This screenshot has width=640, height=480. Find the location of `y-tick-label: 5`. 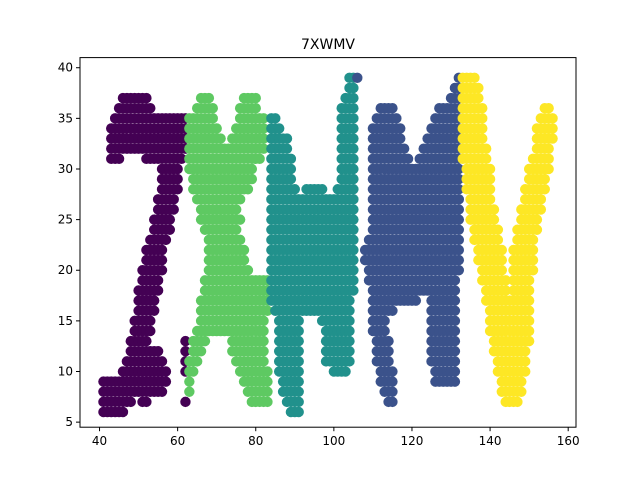

y-tick-label: 5 is located at coordinates (69, 422).